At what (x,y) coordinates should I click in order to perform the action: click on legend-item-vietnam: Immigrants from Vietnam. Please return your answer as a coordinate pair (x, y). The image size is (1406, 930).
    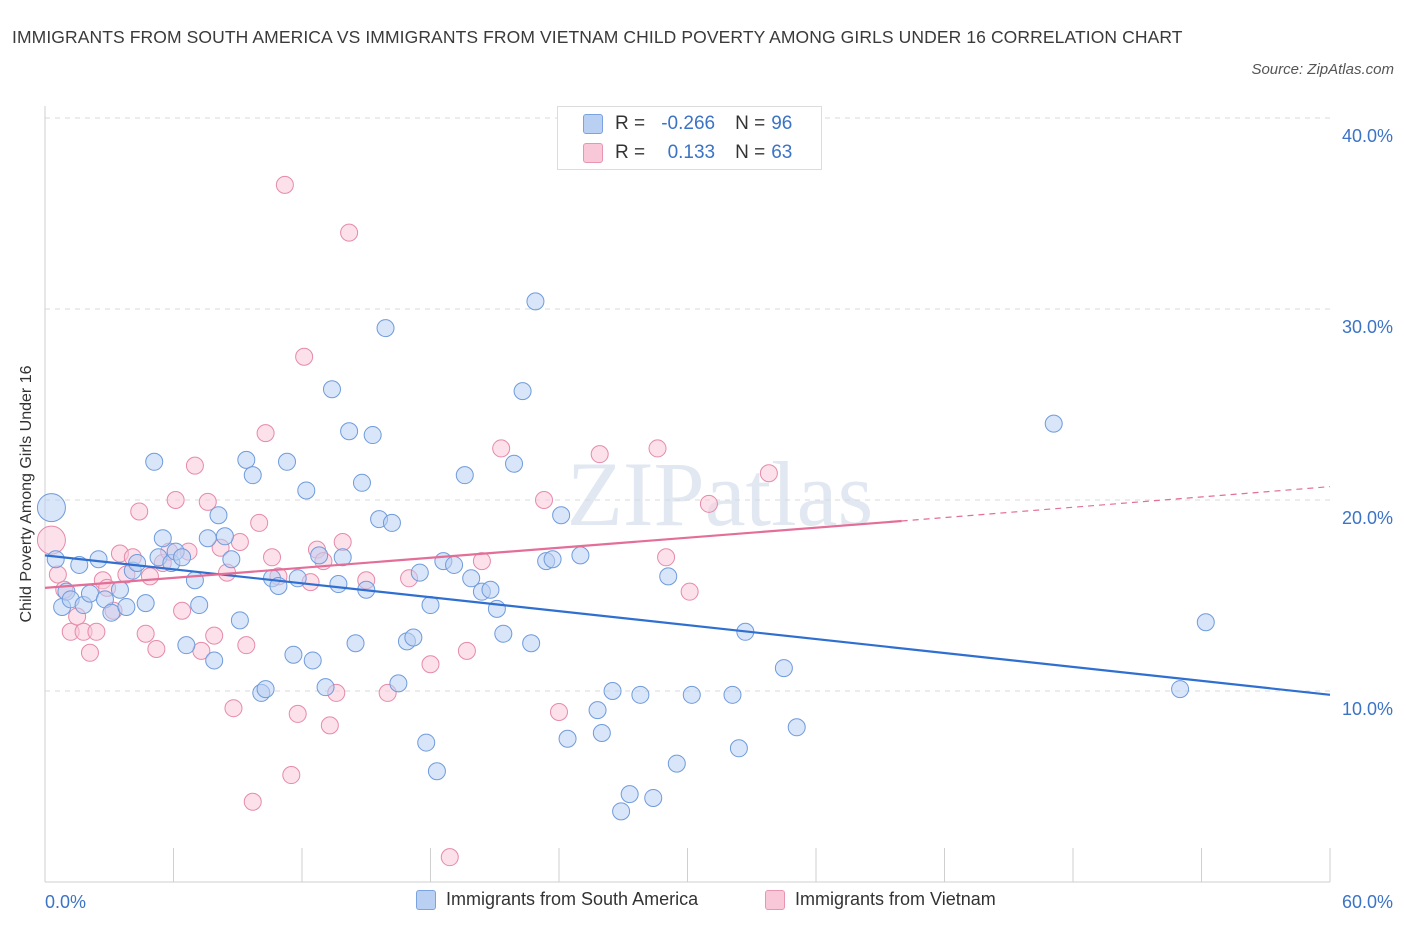
    Looking at the image, I should click on (880, 899).